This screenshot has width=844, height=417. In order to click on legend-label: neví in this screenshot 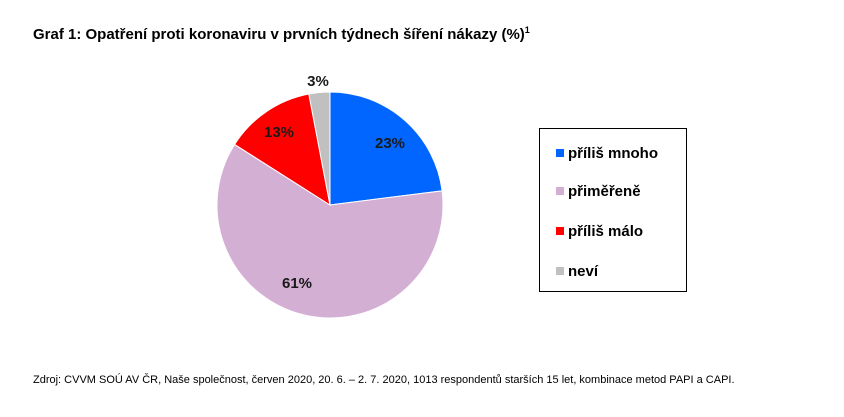, I will do `click(583, 271)`.